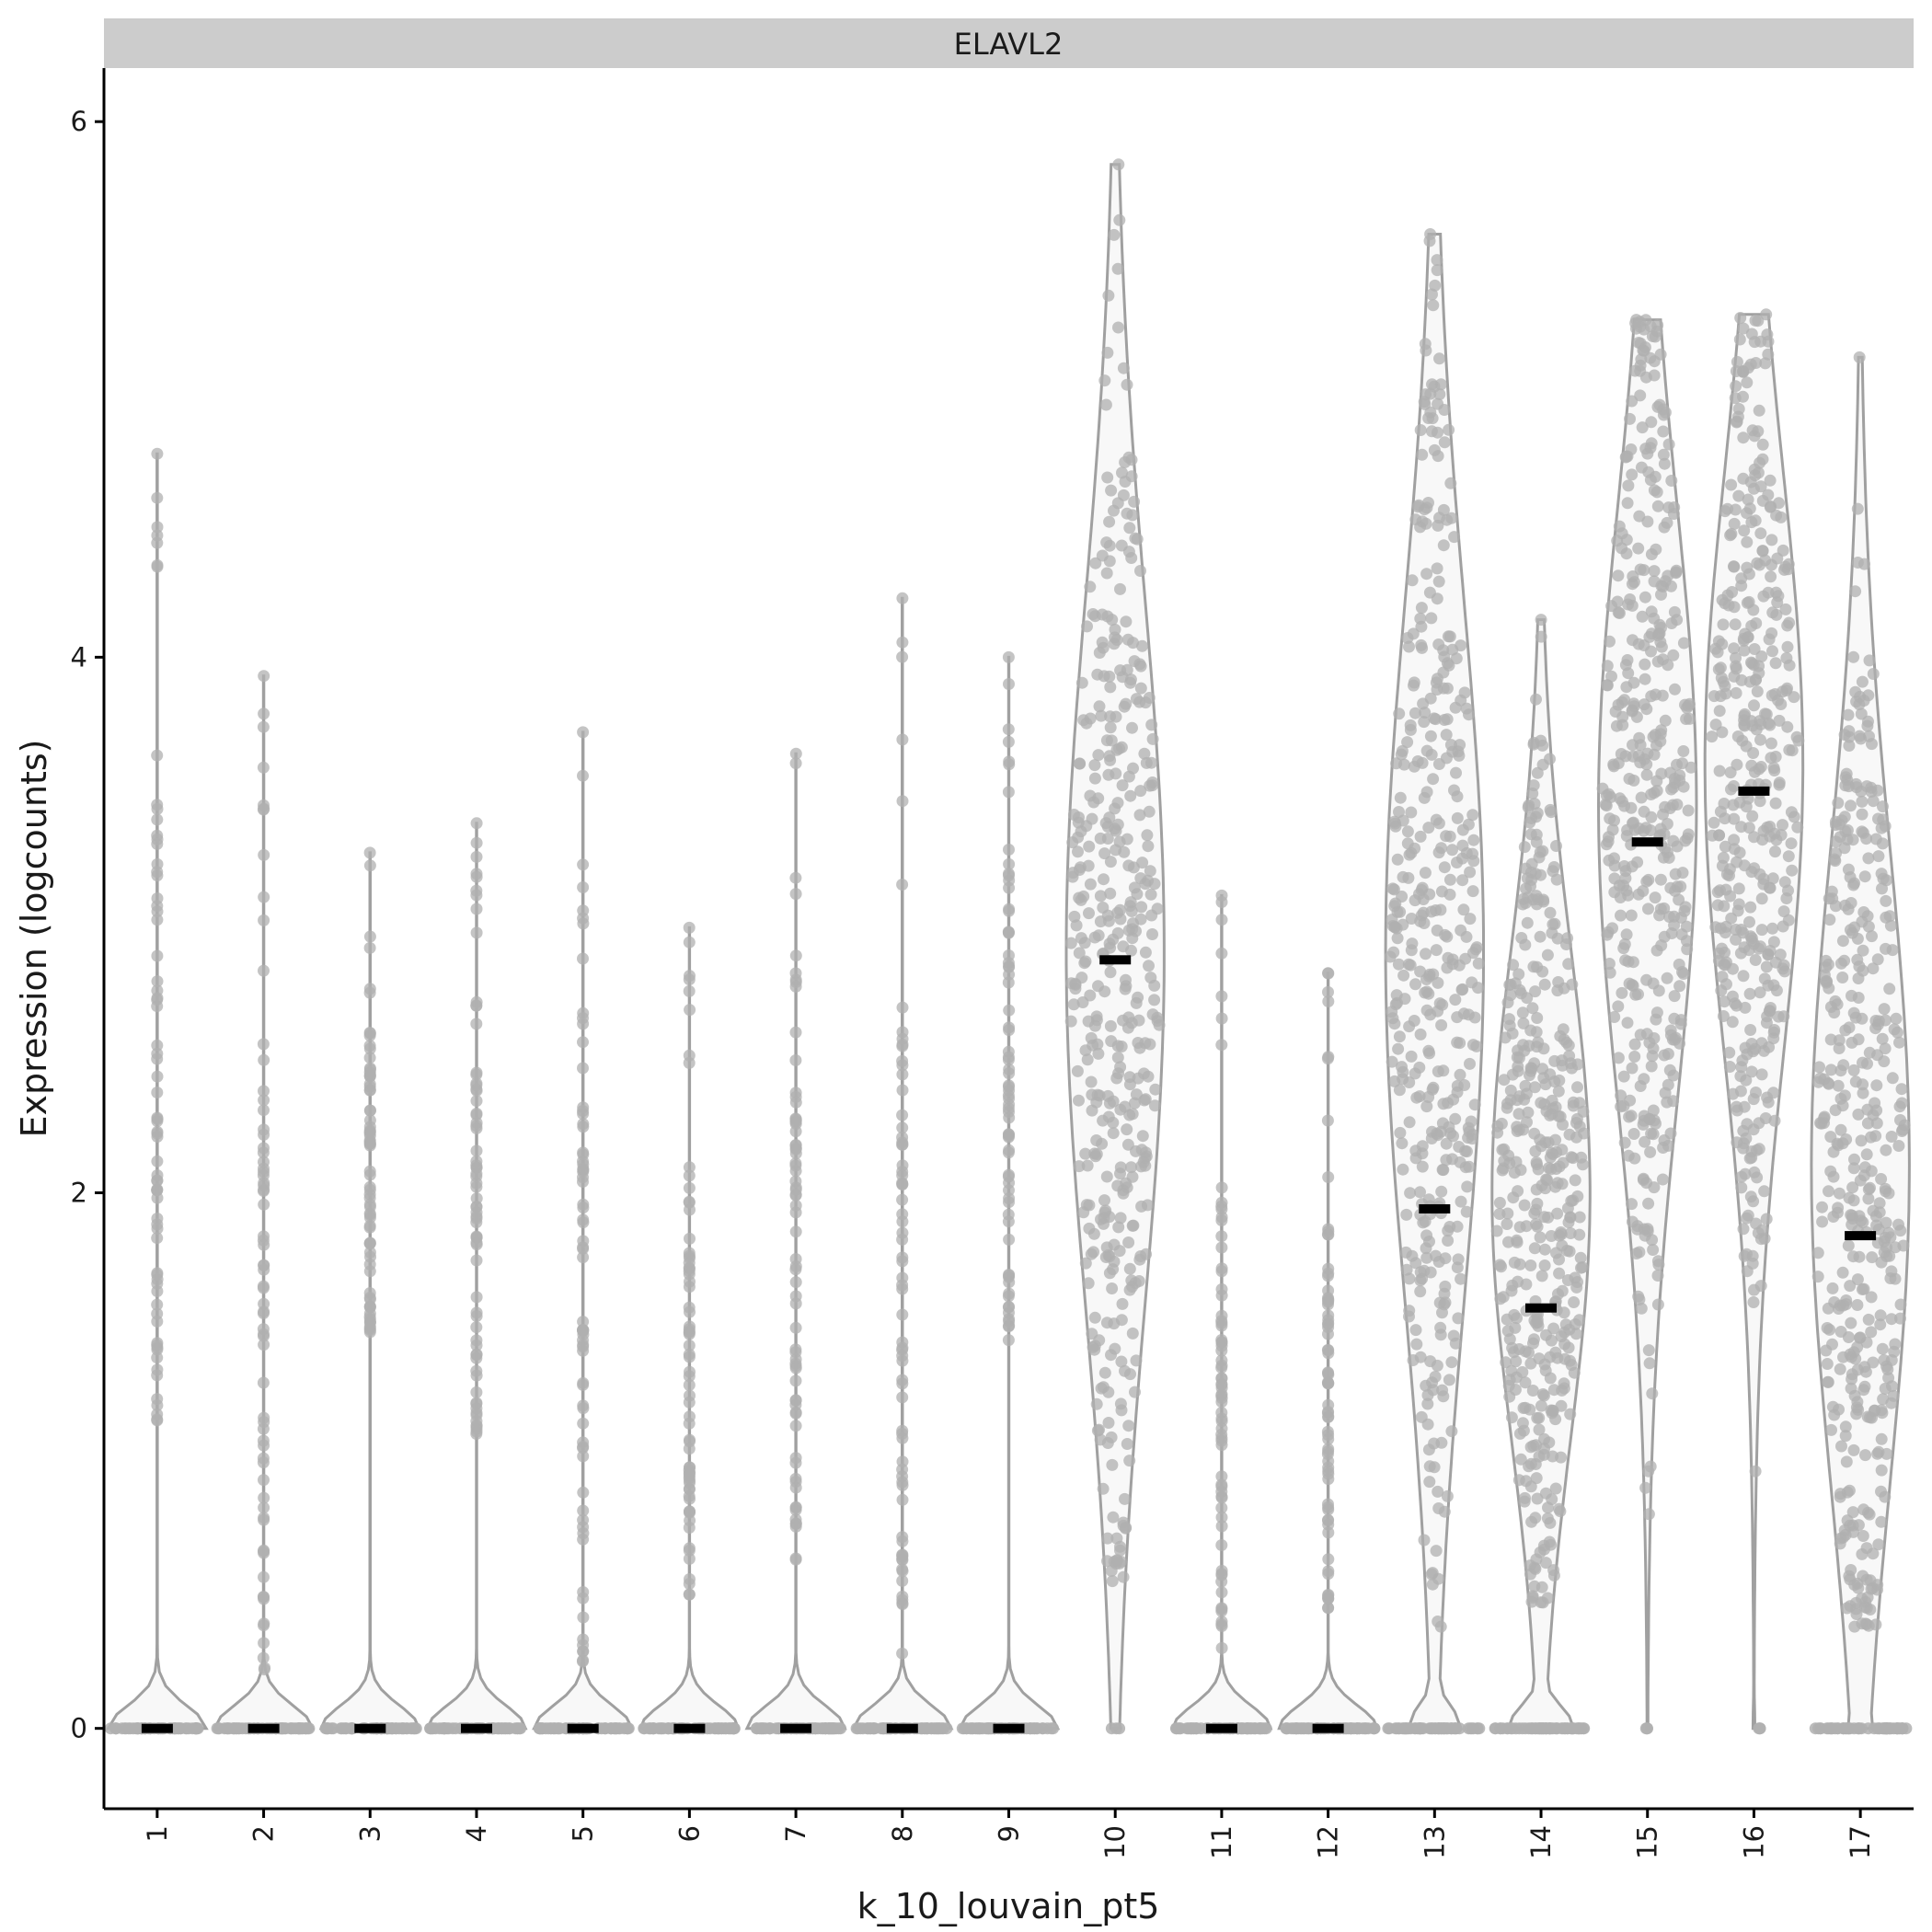 This screenshot has height=1932, width=1932. What do you see at coordinates (263, 1728) in the screenshot?
I see `median-marker` at bounding box center [263, 1728].